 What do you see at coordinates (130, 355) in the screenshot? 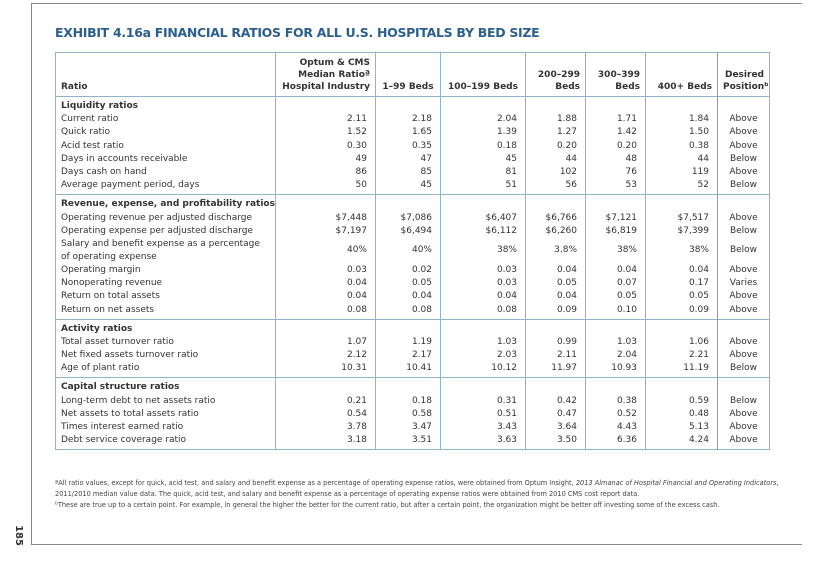
I see `ratio-name: Net fixed assets turnover ratio` at bounding box center [130, 355].